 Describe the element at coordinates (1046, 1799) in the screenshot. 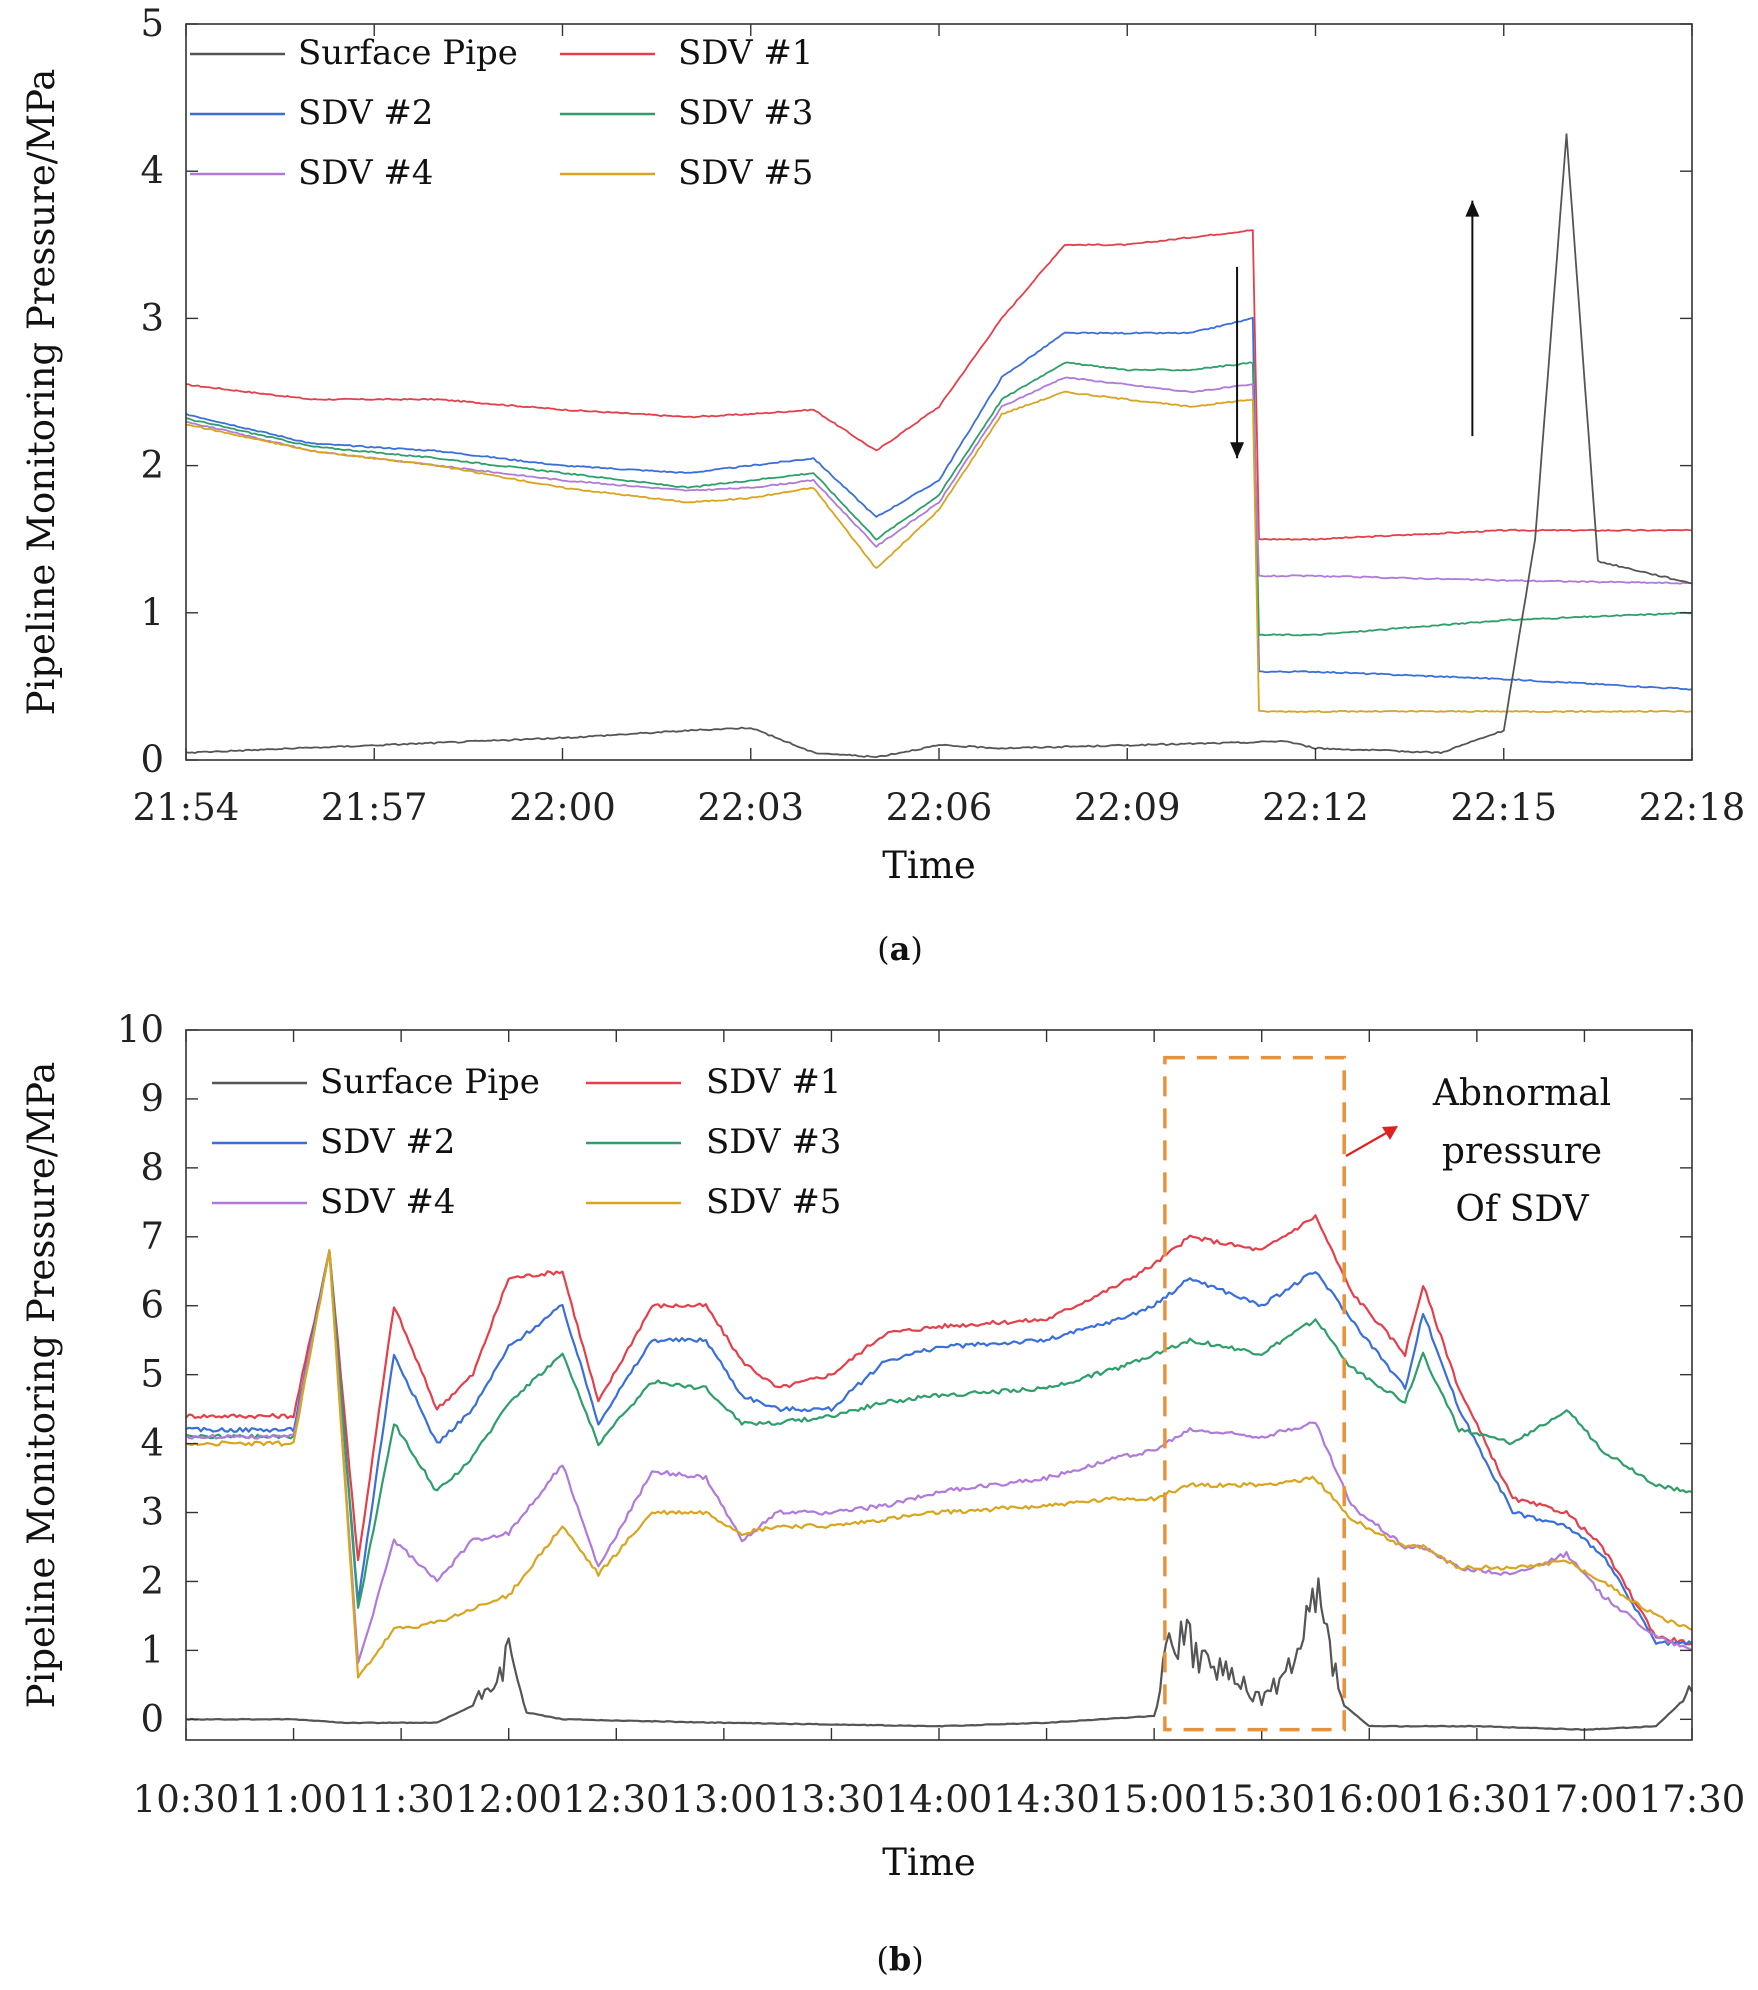

I see `x-tick-label: 14:30` at that location.